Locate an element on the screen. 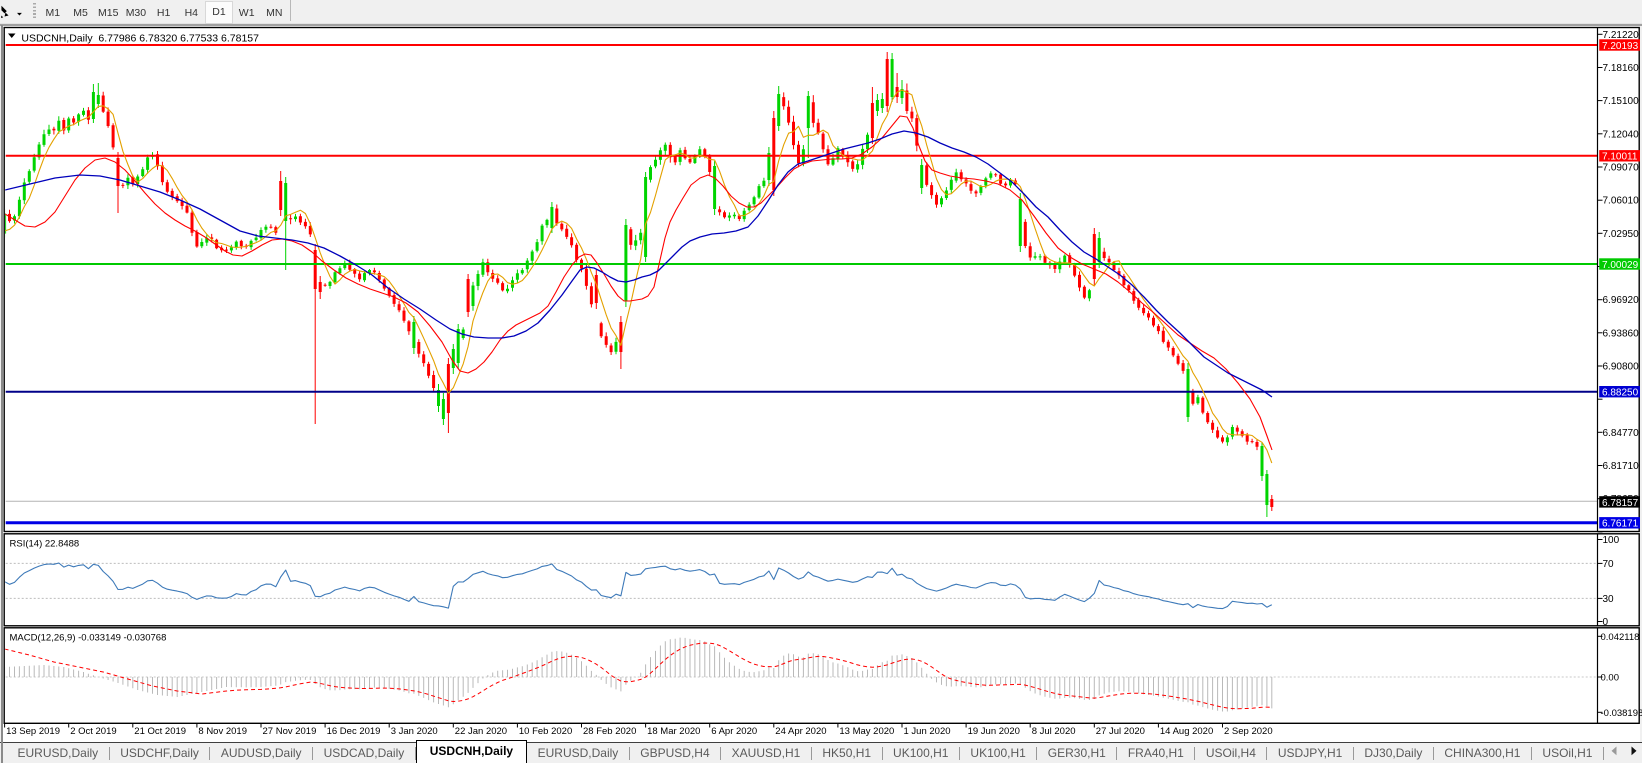  svg-text: 16 Dec 2019 is located at coordinates (354, 731).